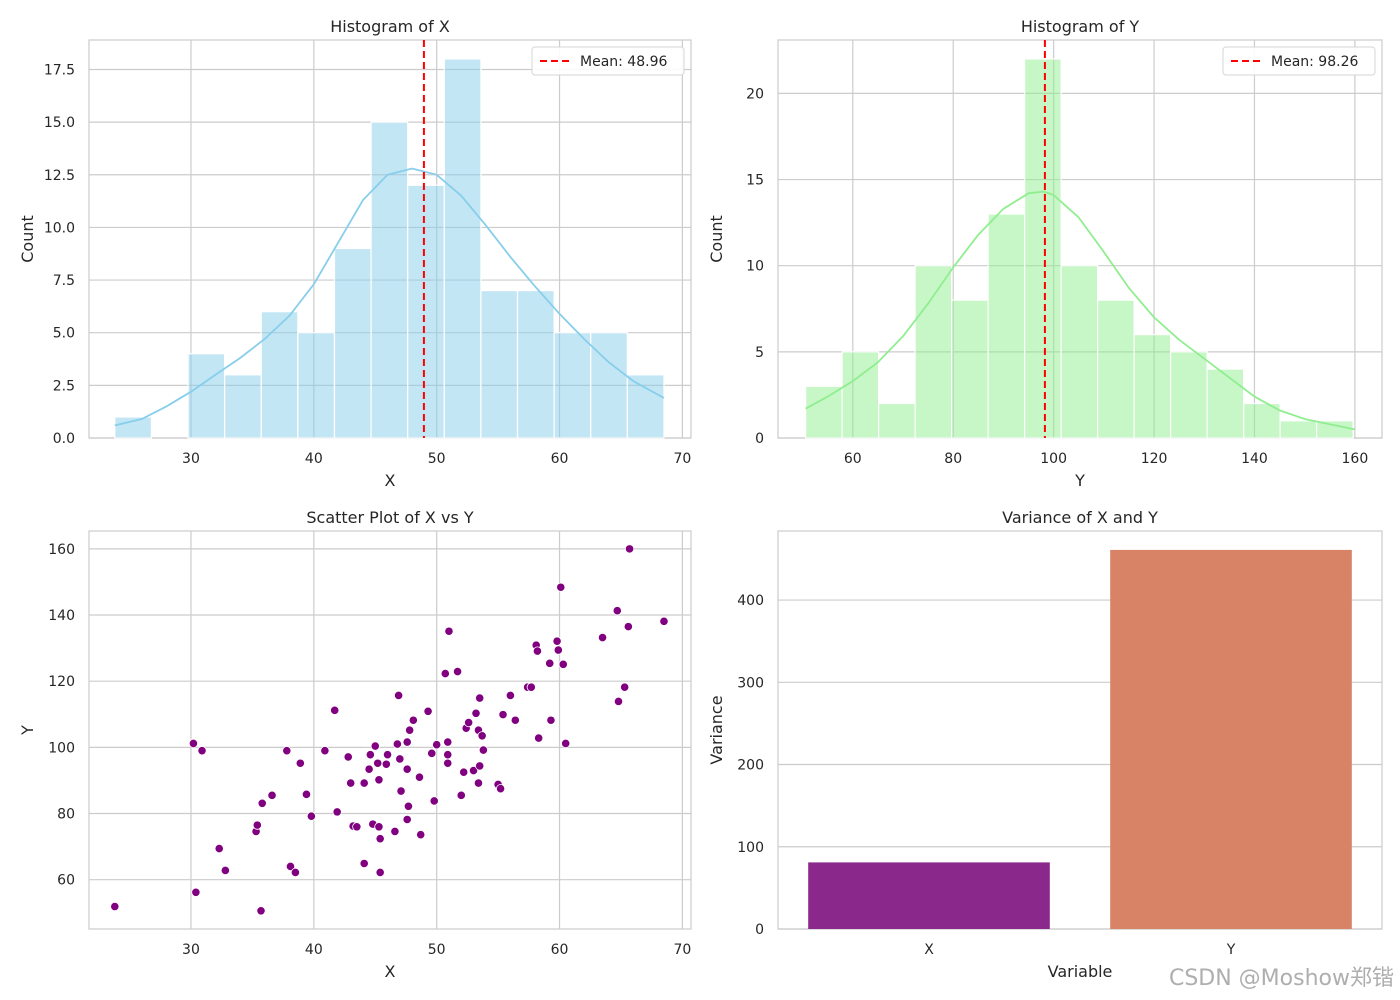 Image resolution: width=1400 pixels, height=1000 pixels. Describe the element at coordinates (59, 228) in the screenshot. I see `y-tick-label: 10.0` at that location.